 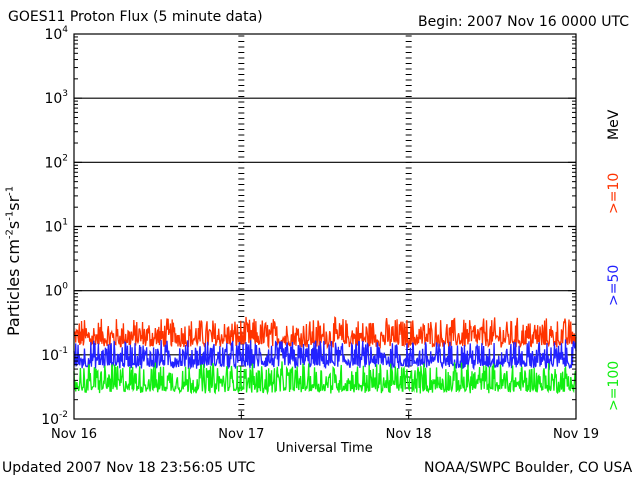 What do you see at coordinates (523, 22) in the screenshot?
I see `begin-time: Begin: 2007 Nov 16 0000 UTC` at bounding box center [523, 22].